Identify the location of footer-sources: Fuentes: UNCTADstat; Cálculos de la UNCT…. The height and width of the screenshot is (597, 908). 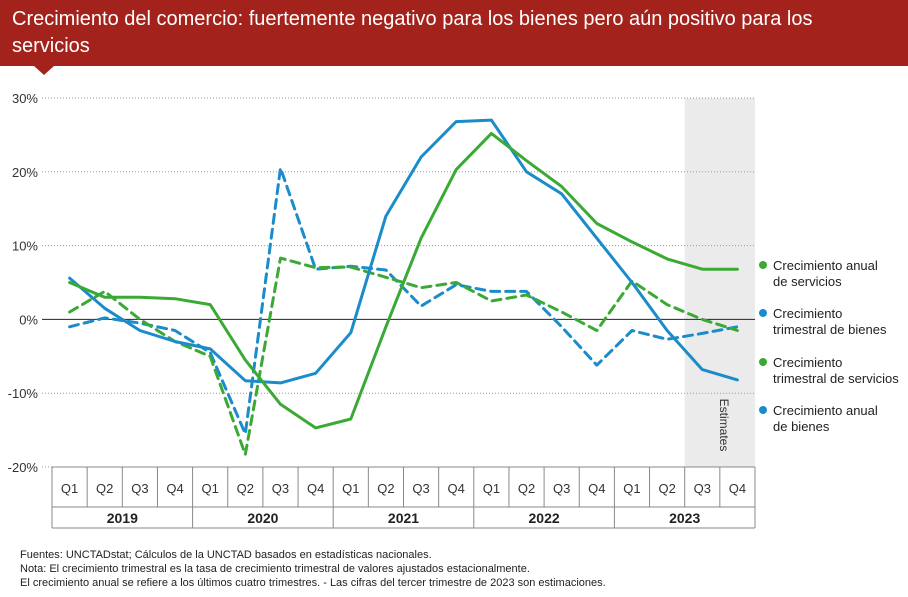
(226, 555).